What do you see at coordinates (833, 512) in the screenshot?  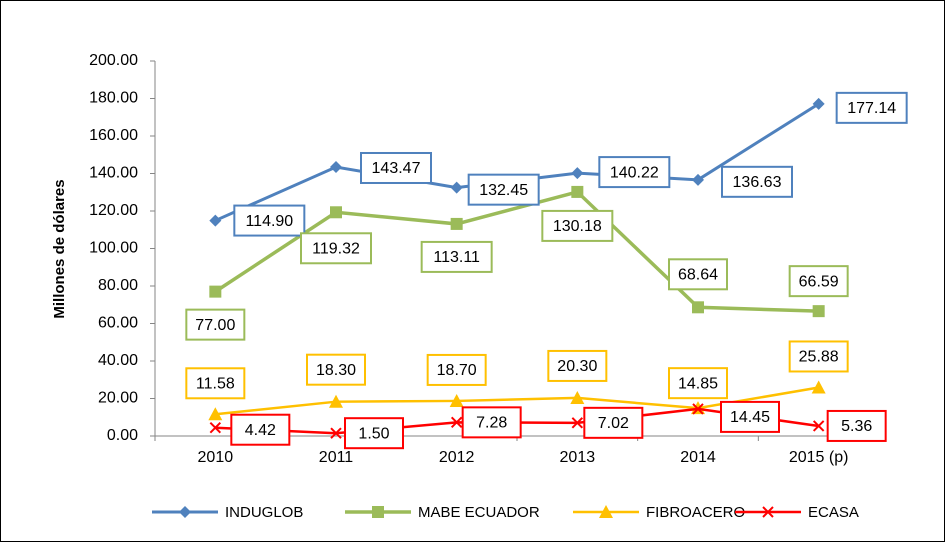 I see `legend-label: ECASA` at bounding box center [833, 512].